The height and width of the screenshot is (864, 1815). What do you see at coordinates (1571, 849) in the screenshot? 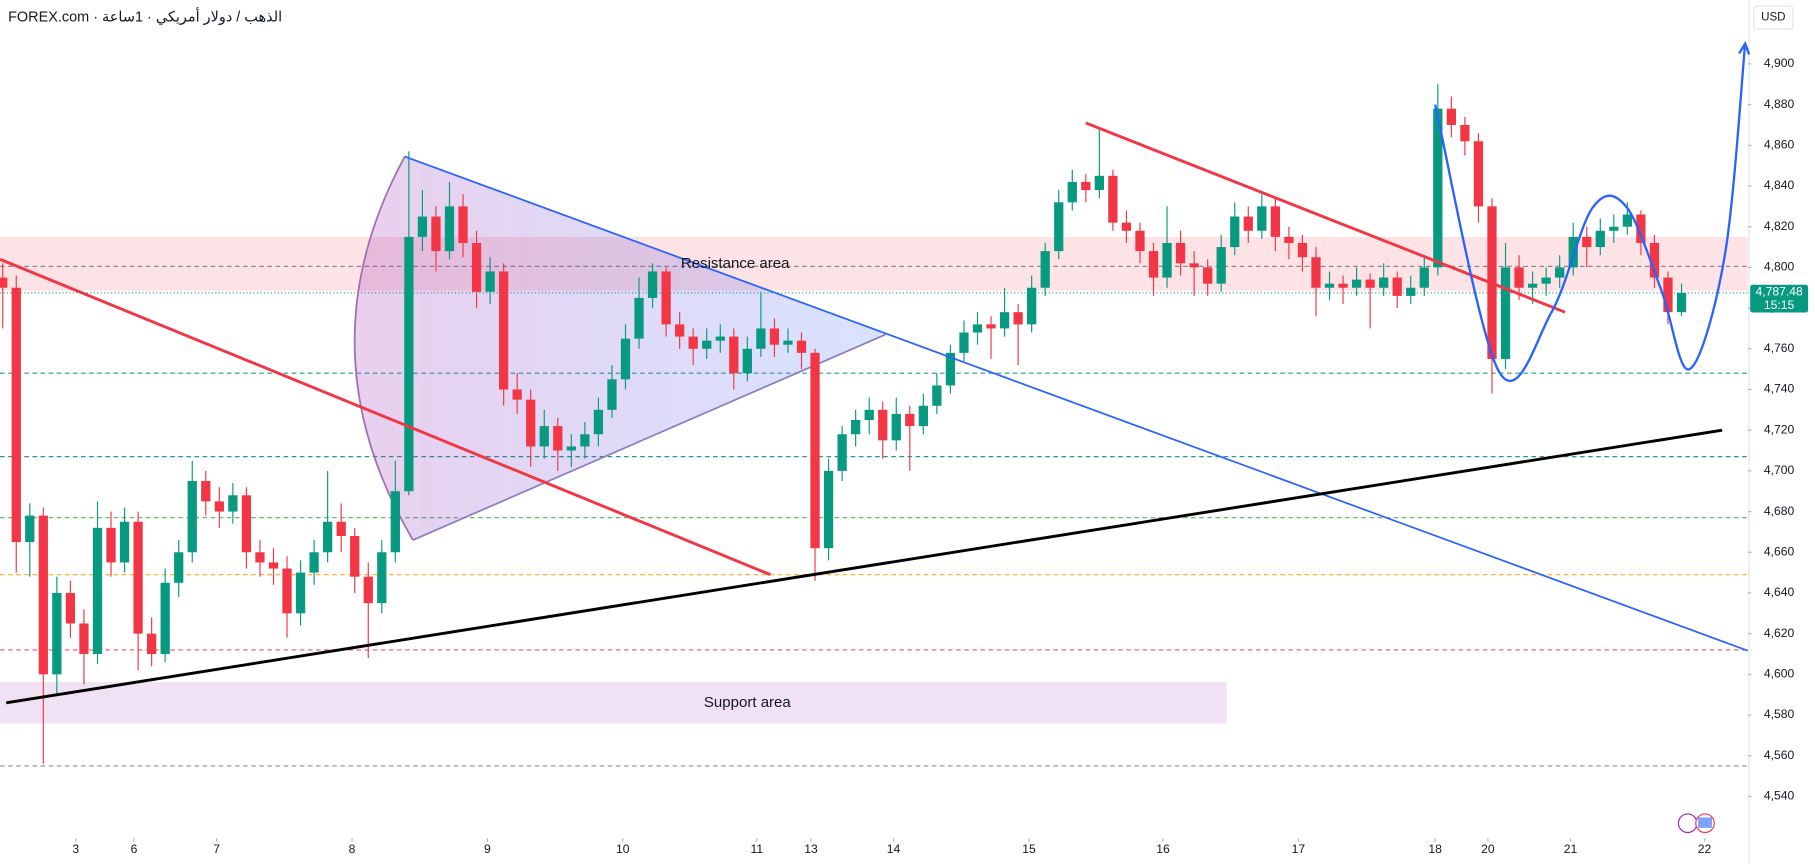
I see `x-tick-label: 21` at bounding box center [1571, 849].